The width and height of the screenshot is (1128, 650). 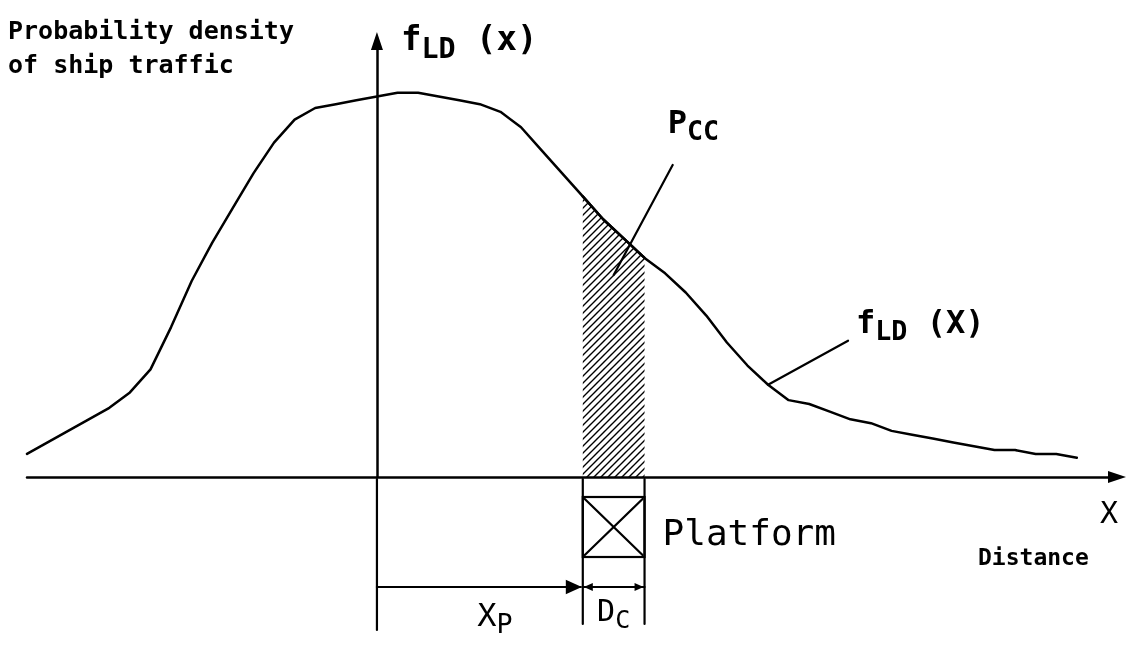 What do you see at coordinates (151, 48) in the screenshot?
I see `text: Probability density of ship traffic` at bounding box center [151, 48].